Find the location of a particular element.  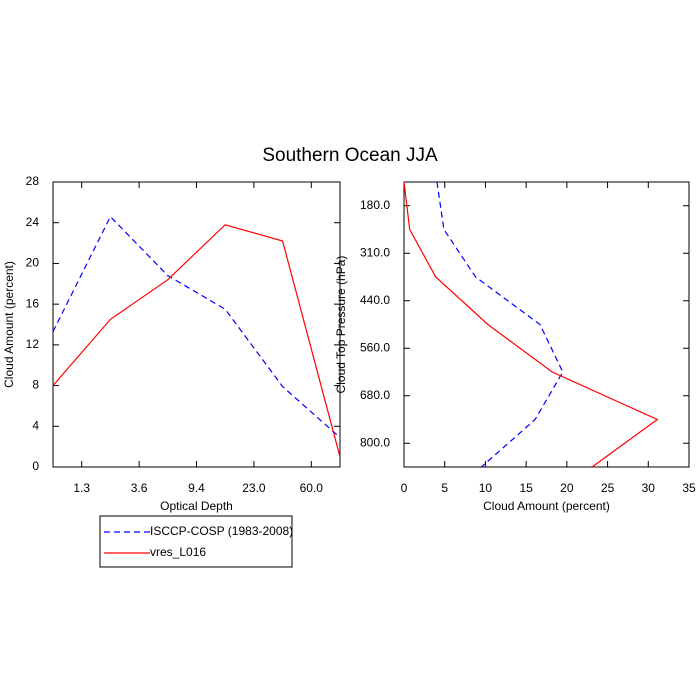

x-tick-label: 30 is located at coordinates (649, 488).